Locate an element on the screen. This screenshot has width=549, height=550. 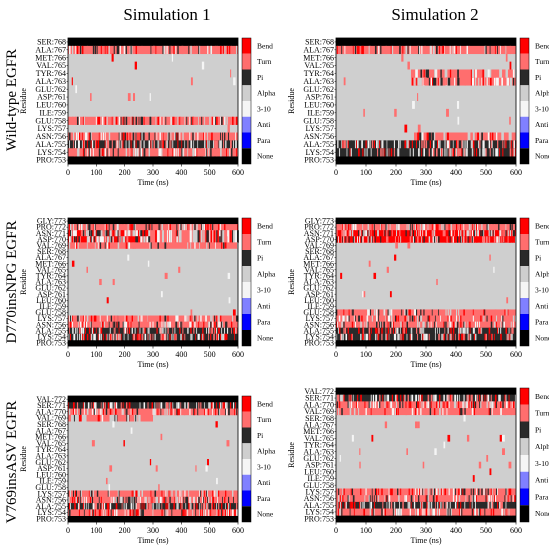
legend-label: Turn is located at coordinates (542, 413).